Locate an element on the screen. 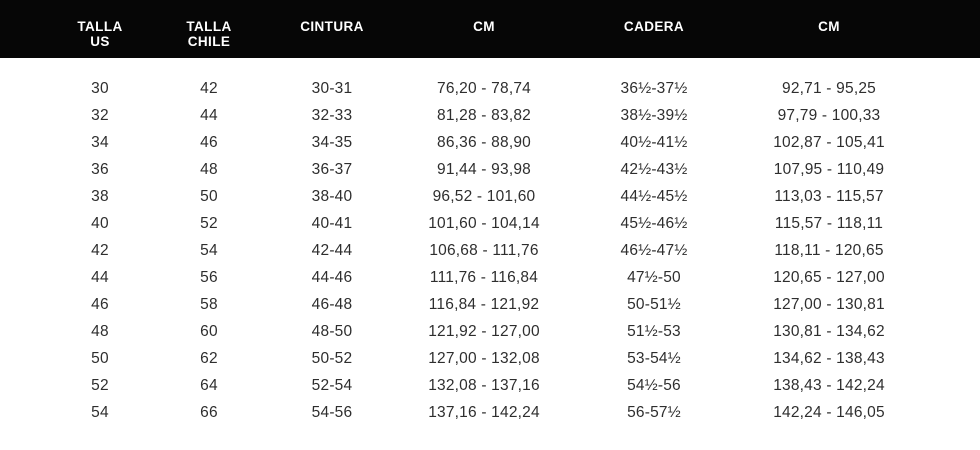 This screenshot has width=980, height=450. table-cell: 46½-47½ is located at coordinates (654, 250).